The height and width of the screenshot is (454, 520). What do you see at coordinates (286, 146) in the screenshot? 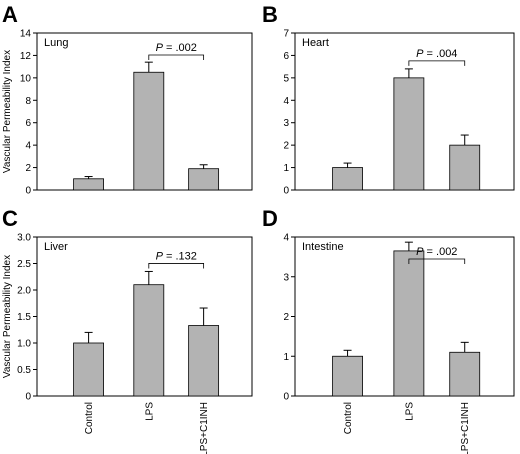
I see `y-tick-label-b-2: 2` at bounding box center [286, 146].